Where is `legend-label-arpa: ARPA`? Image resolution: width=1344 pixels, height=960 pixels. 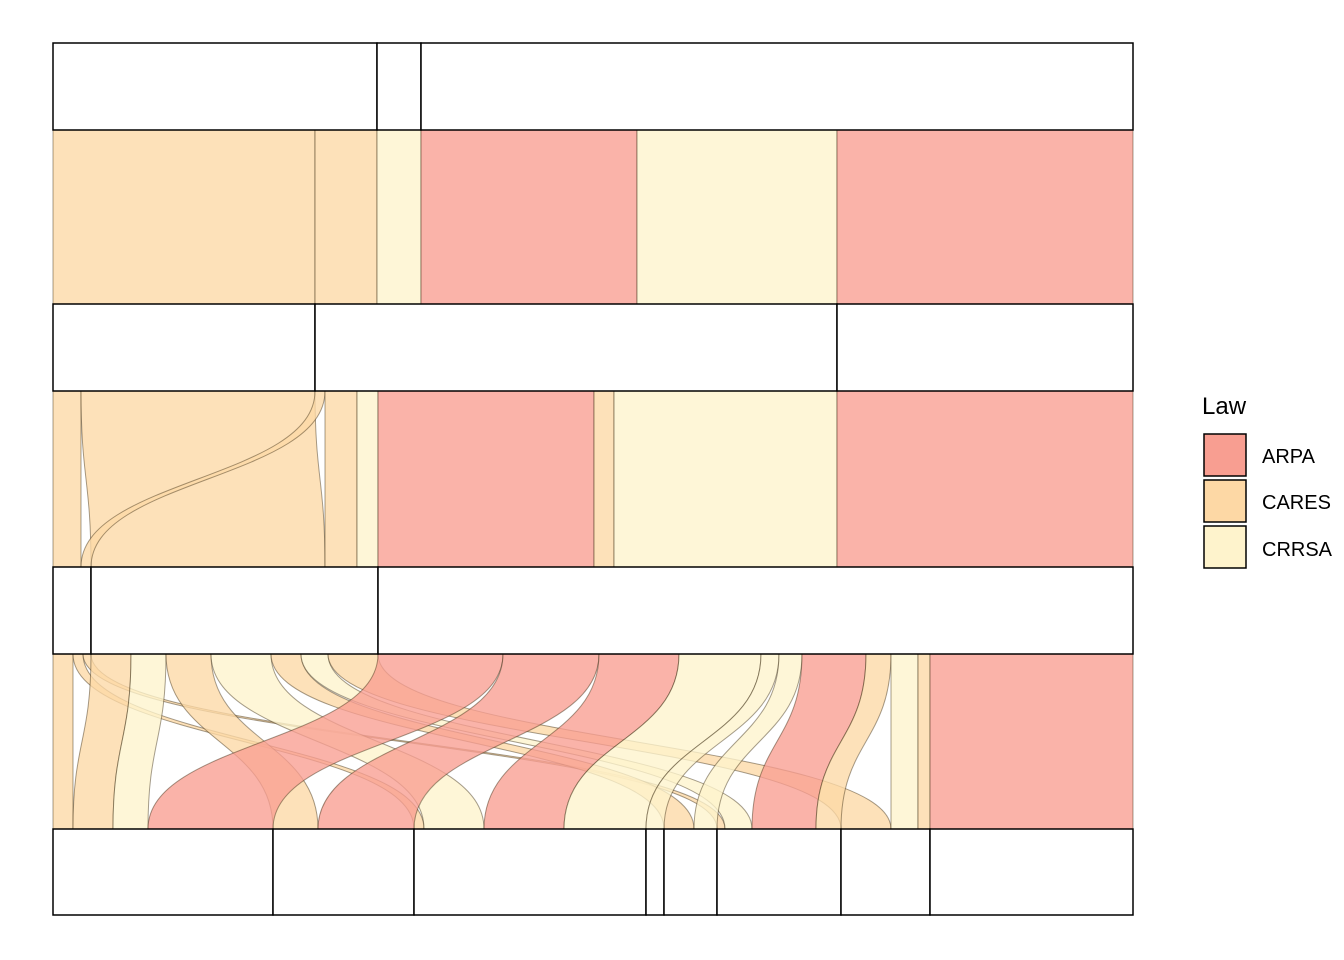 legend-label-arpa: ARPA is located at coordinates (1289, 457).